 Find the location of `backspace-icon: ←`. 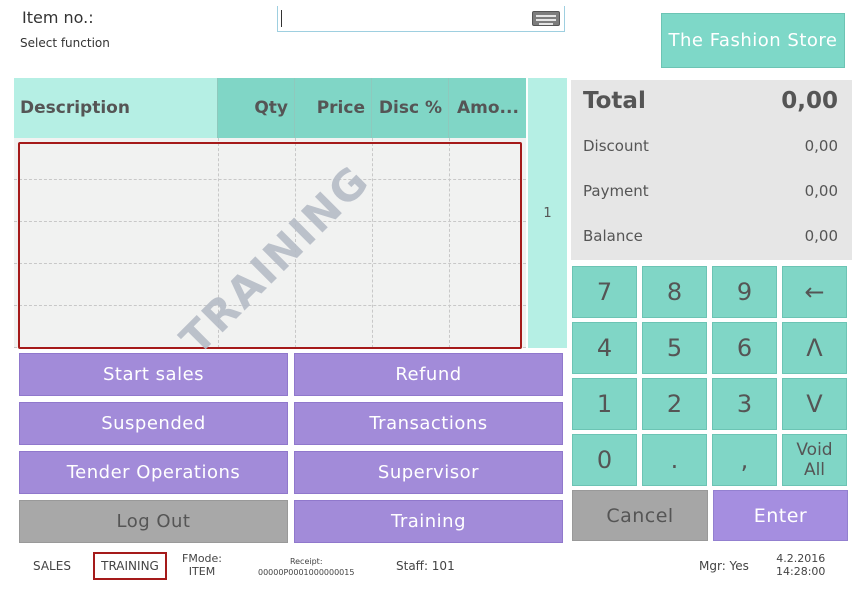

backspace-icon: ← is located at coordinates (814, 292).